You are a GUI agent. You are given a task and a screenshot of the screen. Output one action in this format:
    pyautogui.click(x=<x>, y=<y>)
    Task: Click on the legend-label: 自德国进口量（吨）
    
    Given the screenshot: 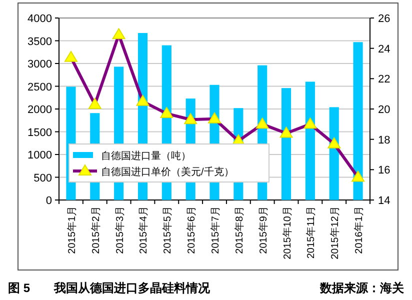 What is the action you would take?
    pyautogui.click(x=146, y=156)
    